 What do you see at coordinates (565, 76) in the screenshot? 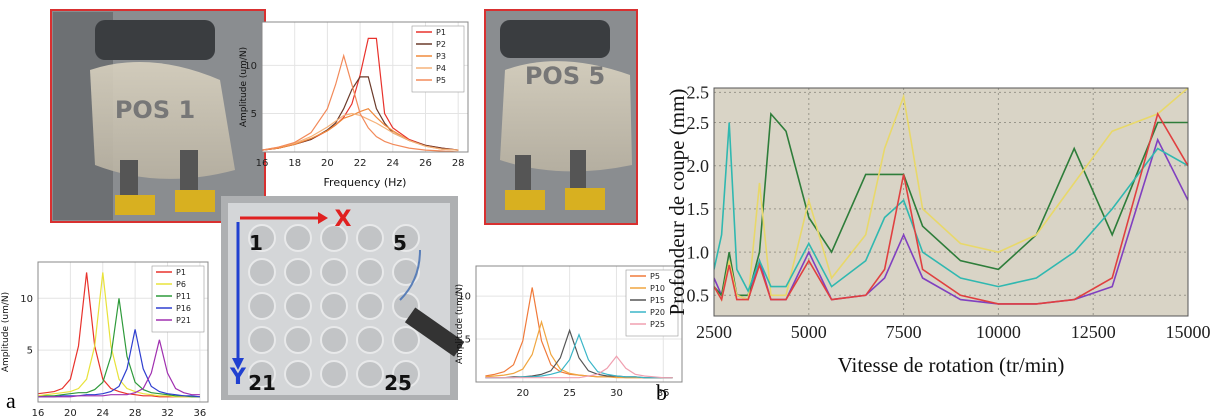
I see `photo-label: POS 5` at bounding box center [565, 76].